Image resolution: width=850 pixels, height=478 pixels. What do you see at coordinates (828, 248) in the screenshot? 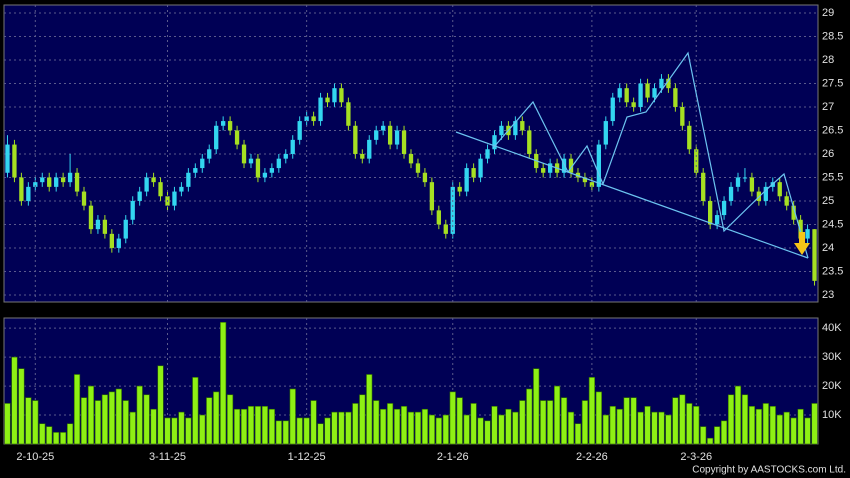
I see `y-tick-label: 24` at bounding box center [828, 248].